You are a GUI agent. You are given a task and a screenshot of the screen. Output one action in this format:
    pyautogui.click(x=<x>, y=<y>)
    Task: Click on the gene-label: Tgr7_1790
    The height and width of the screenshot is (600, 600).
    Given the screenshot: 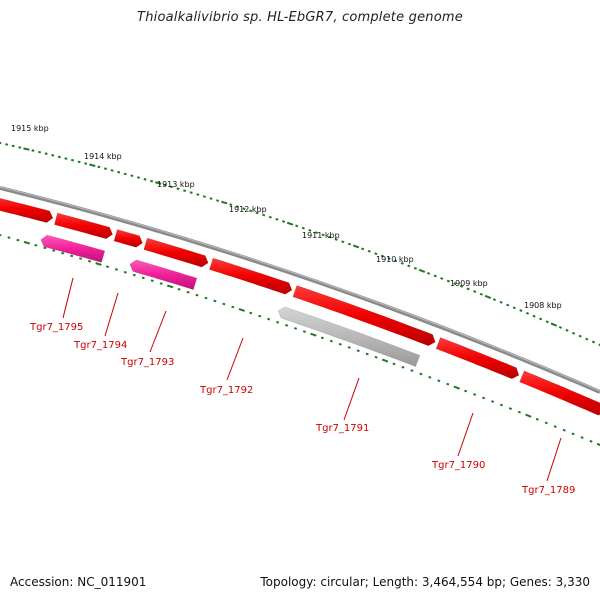 What is the action you would take?
    pyautogui.click(x=458, y=465)
    